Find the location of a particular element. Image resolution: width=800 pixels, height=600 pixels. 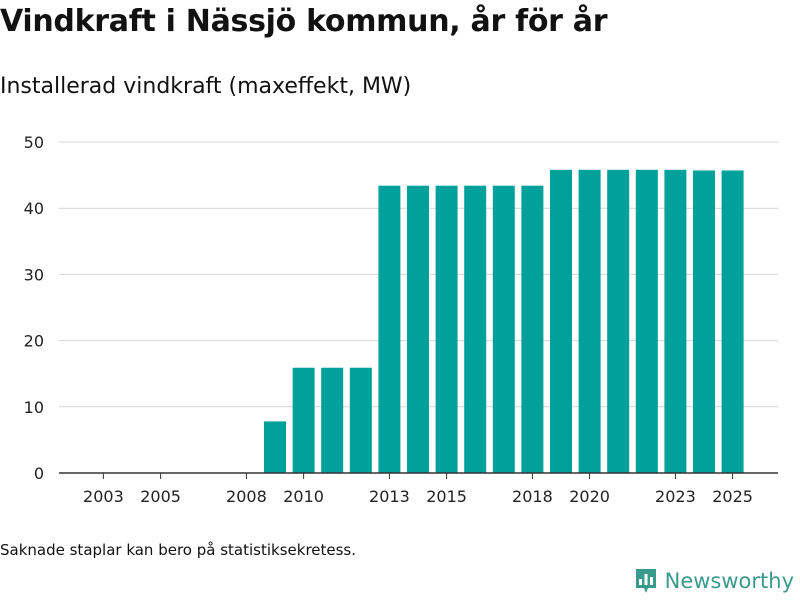

x-tick-label: 2020 is located at coordinates (589, 496).